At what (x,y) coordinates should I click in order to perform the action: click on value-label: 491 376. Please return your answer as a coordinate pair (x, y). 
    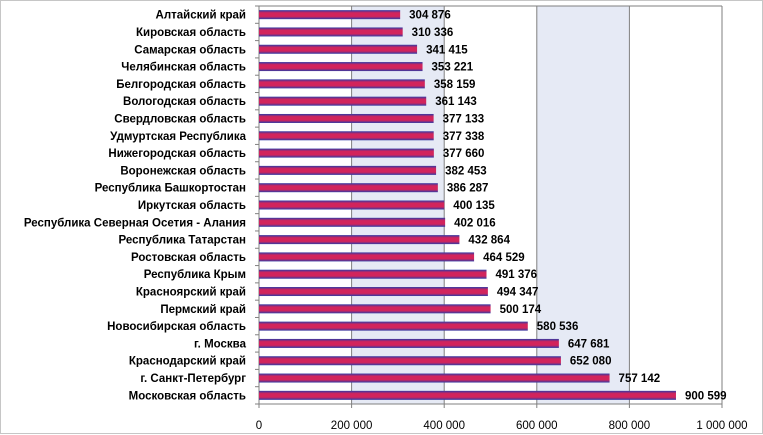
    Looking at the image, I should click on (517, 275).